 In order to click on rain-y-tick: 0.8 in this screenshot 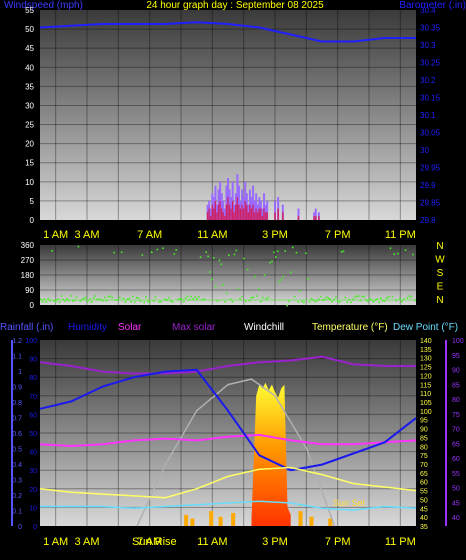, I will do `click(17, 403)`.